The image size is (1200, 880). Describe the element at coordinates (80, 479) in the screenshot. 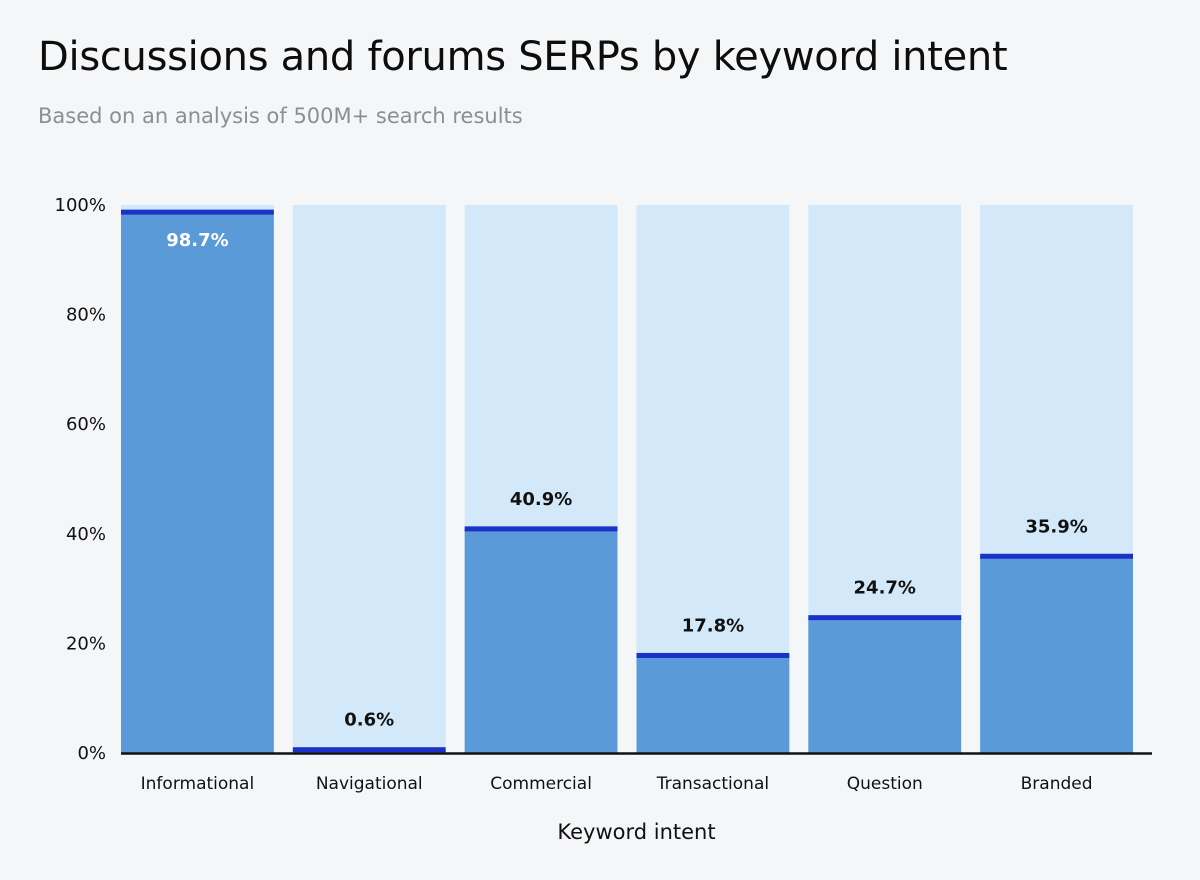

I see `y-axis-ticks: 0% 20% 40% 60% 80% 100%` at that location.